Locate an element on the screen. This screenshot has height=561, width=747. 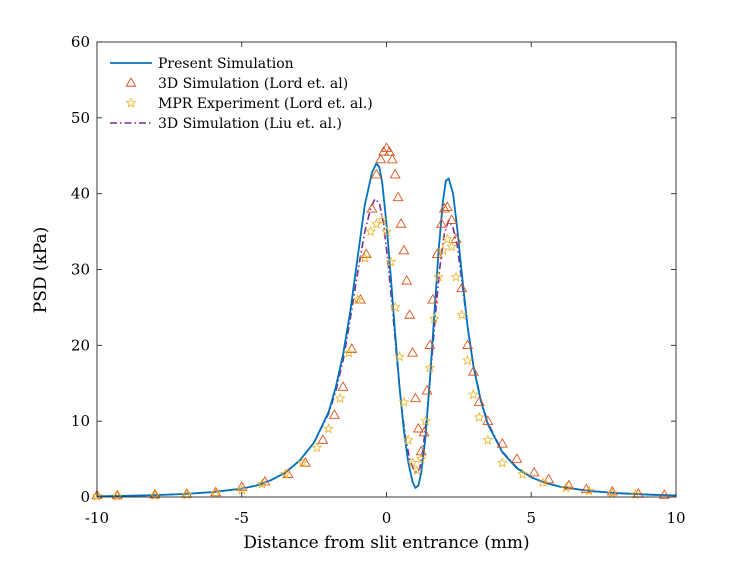
x-tick-label: -10 is located at coordinates (97, 518).